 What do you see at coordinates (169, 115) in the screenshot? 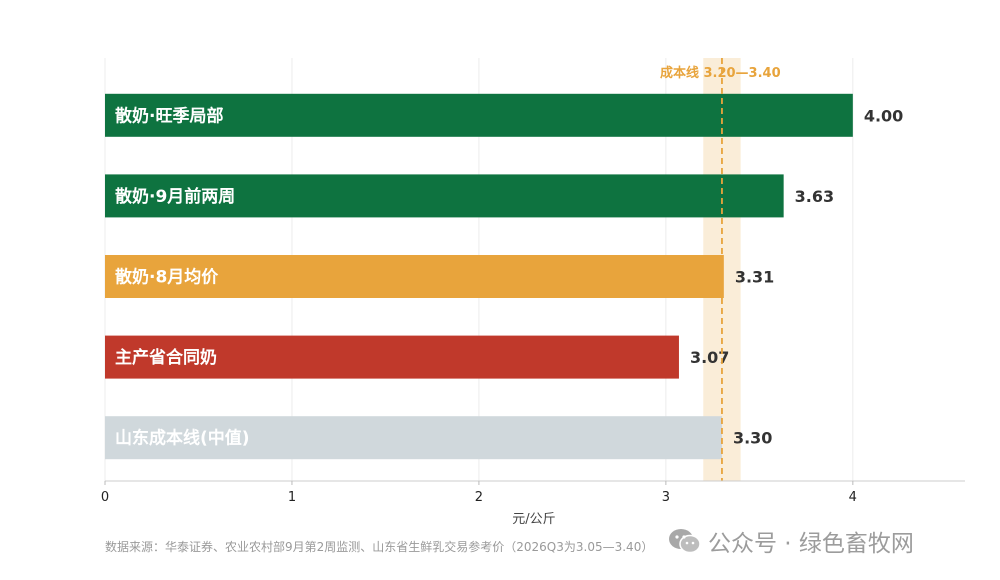
I see `bar-label-0: 散奶·旺季局部` at bounding box center [169, 115].